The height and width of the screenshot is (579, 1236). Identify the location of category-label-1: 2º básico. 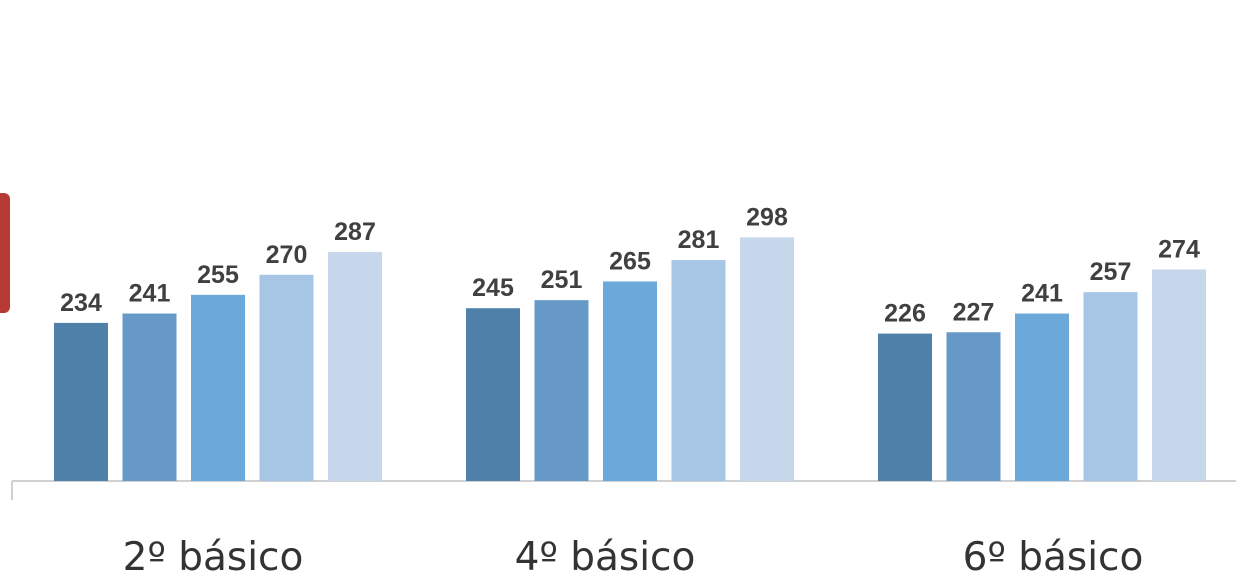
(213, 557).